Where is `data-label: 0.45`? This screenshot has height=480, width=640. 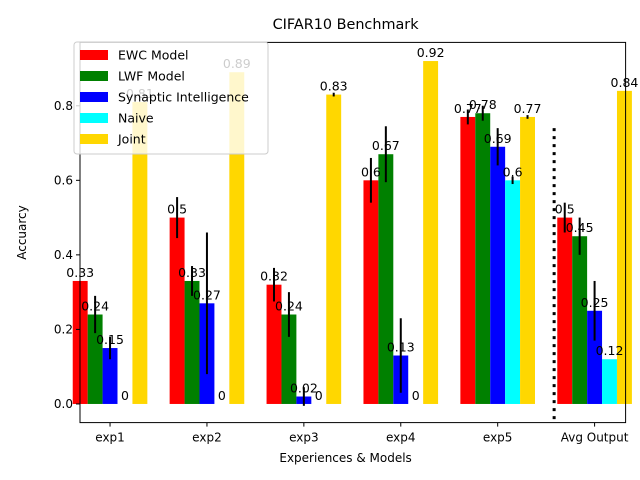
data-label: 0.45 is located at coordinates (580, 227).